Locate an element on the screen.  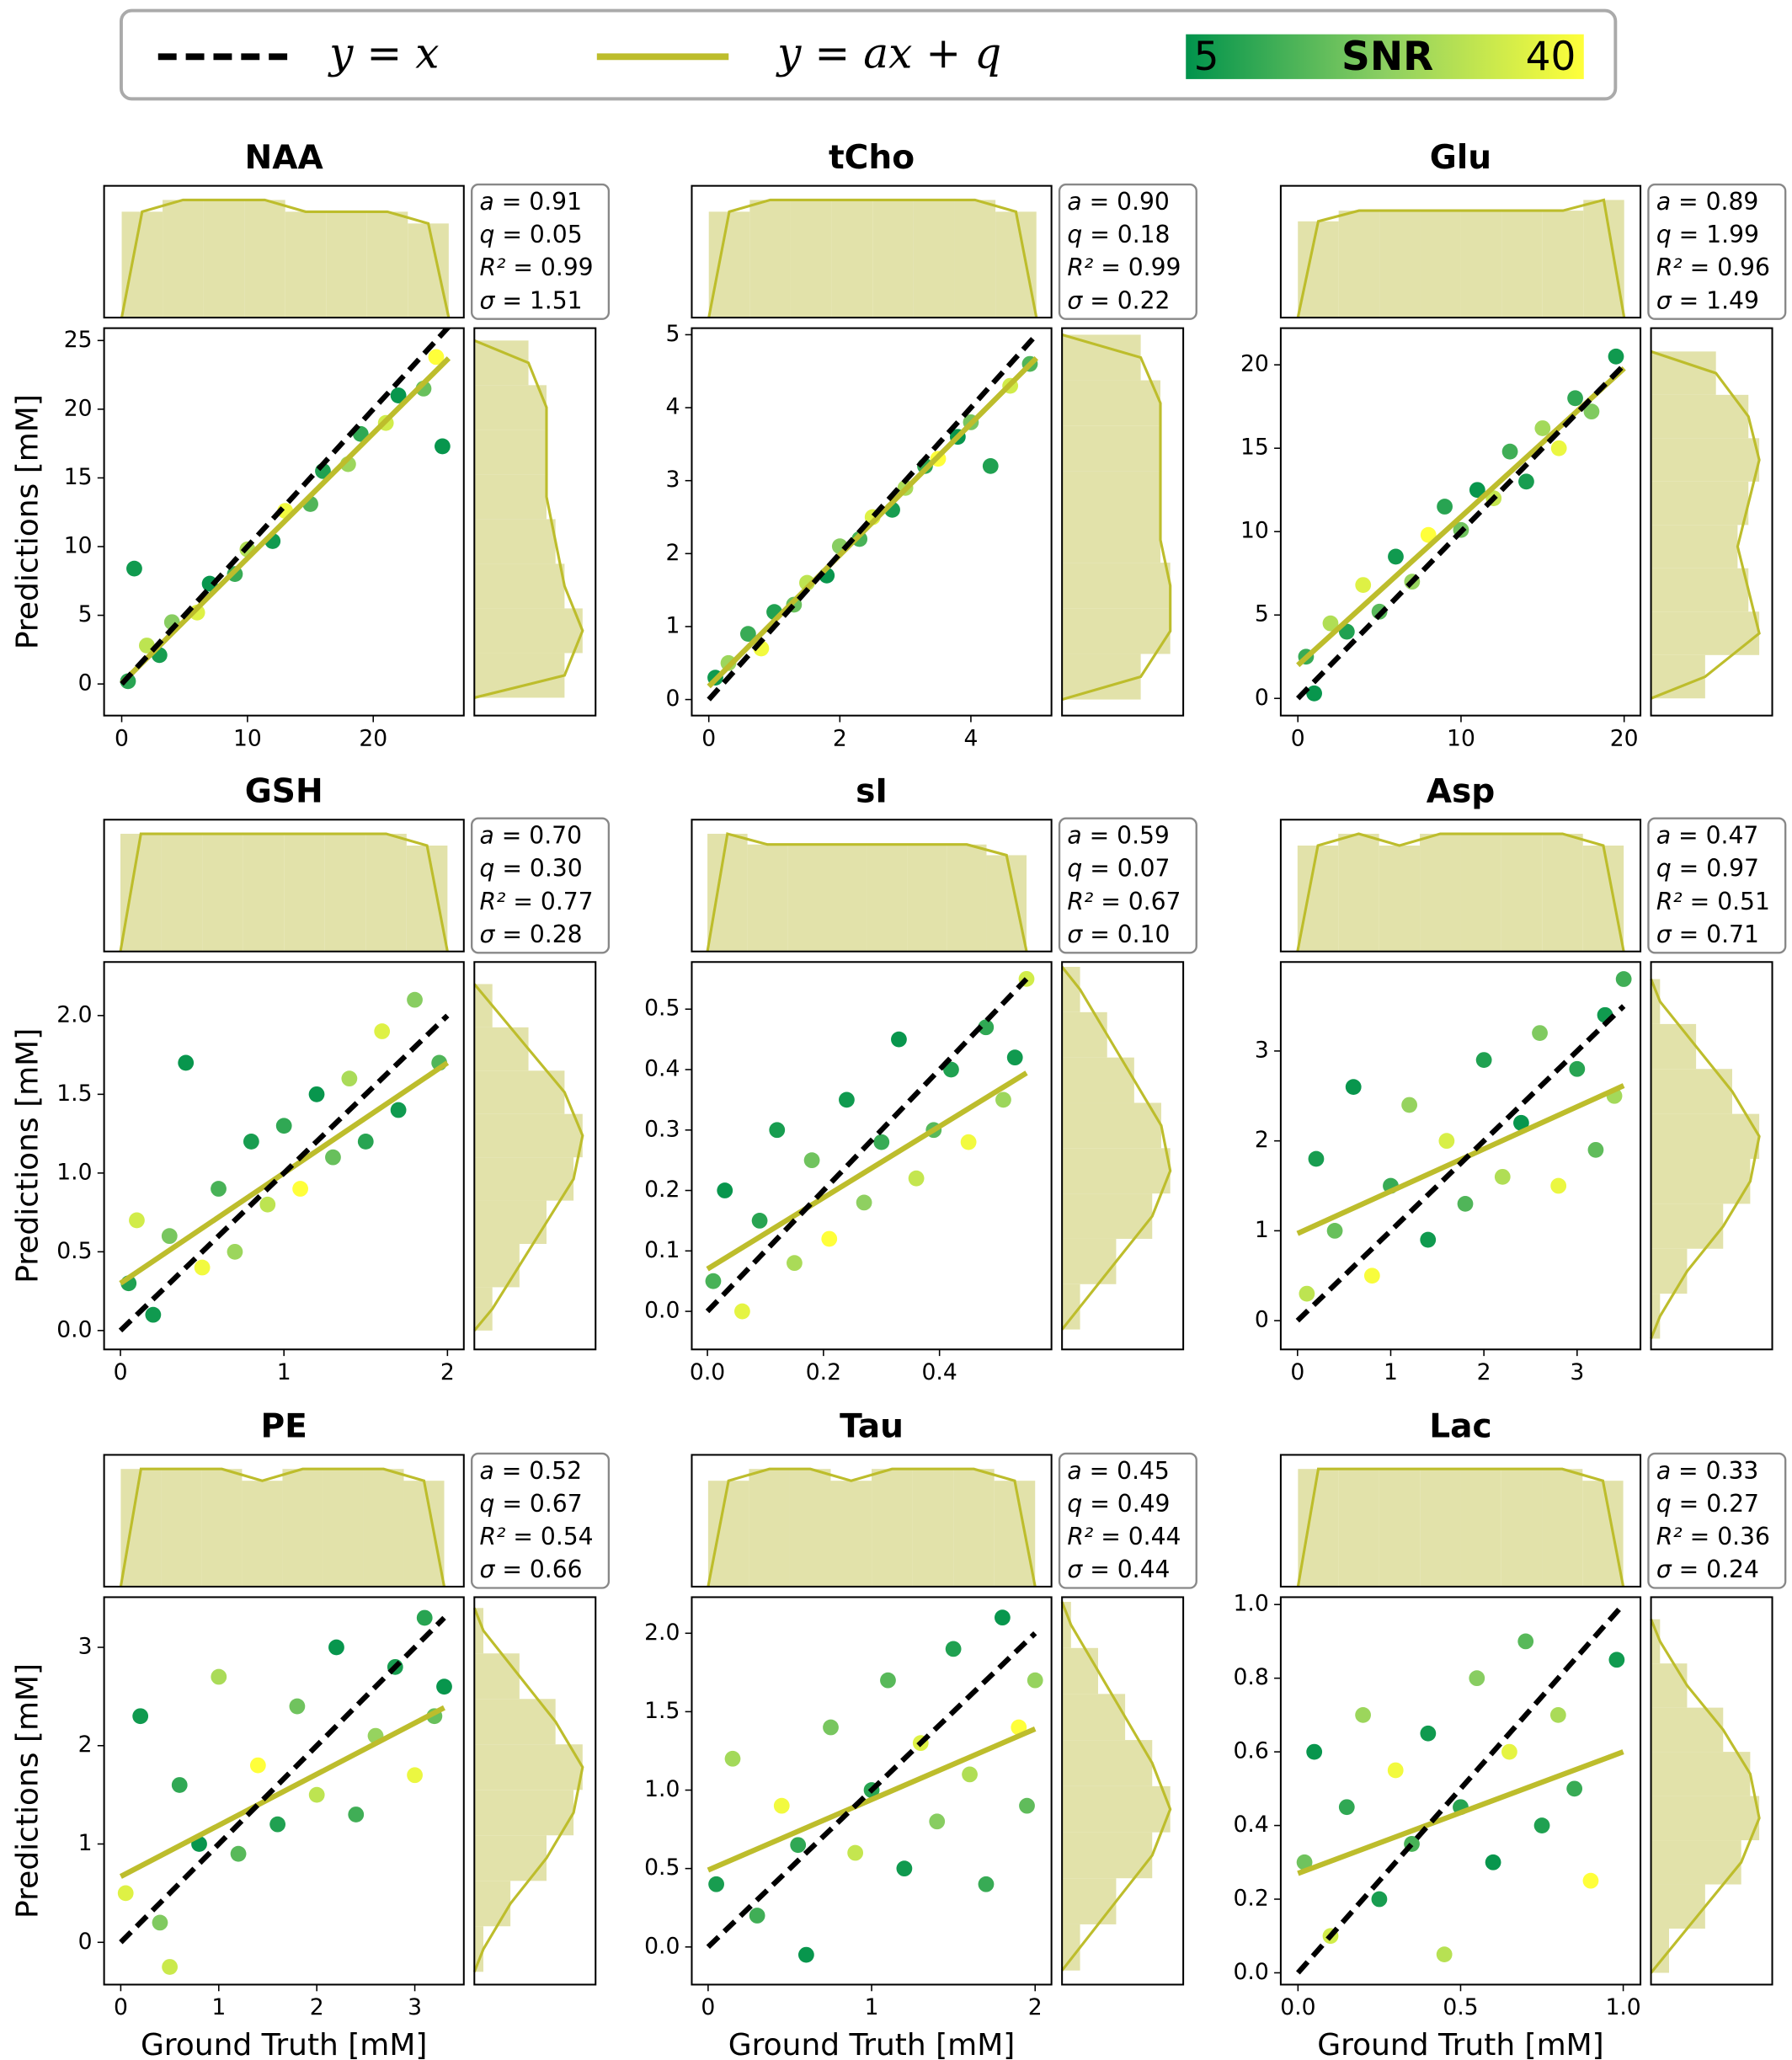
stat-value: 0.33 is located at coordinates (1732, 1471).